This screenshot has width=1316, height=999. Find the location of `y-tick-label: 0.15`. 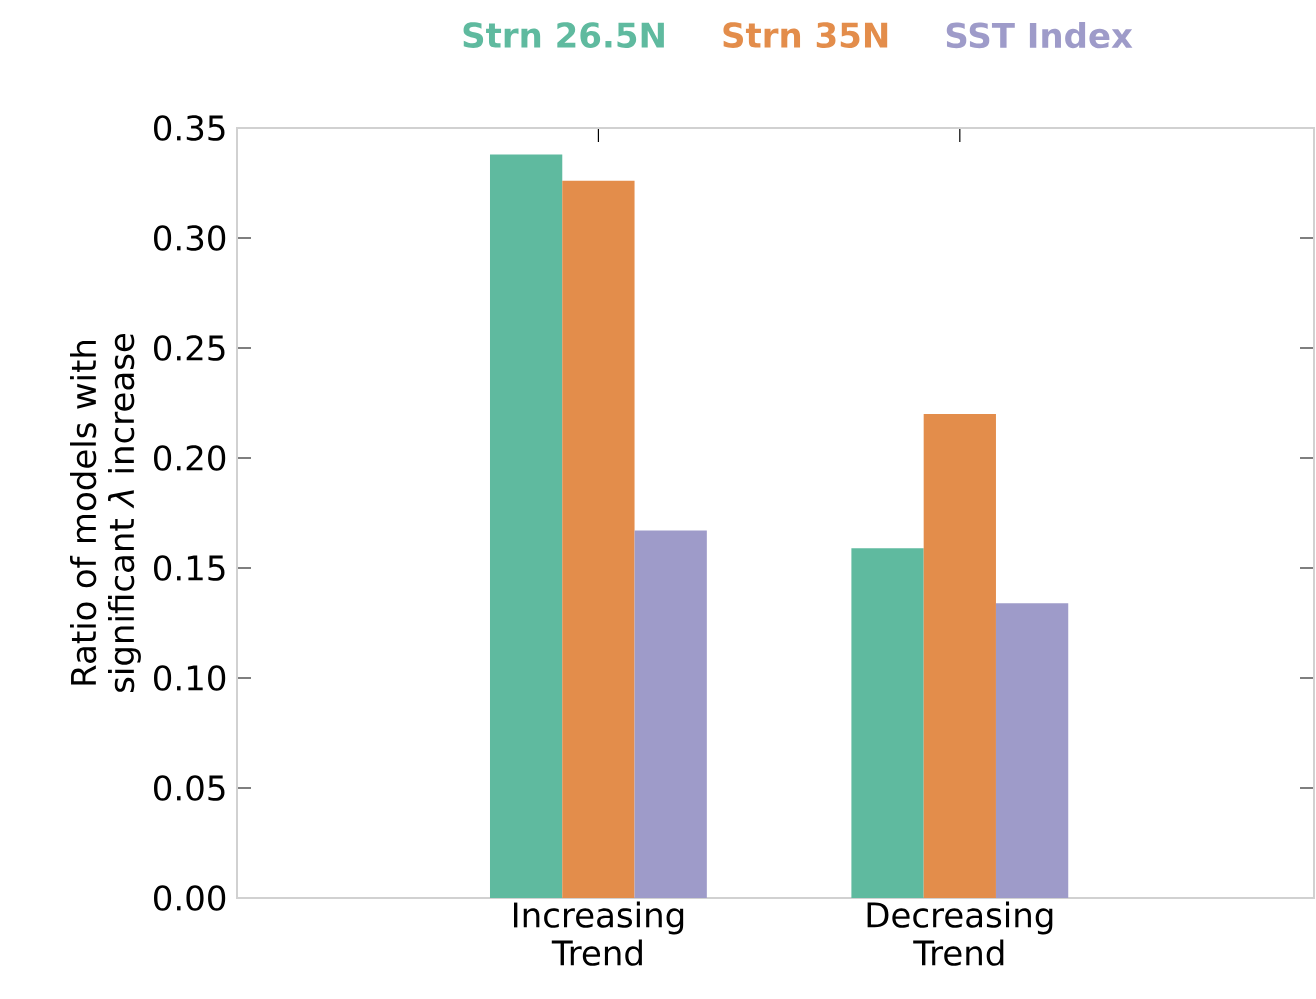

y-tick-label: 0.15 is located at coordinates (189, 568).